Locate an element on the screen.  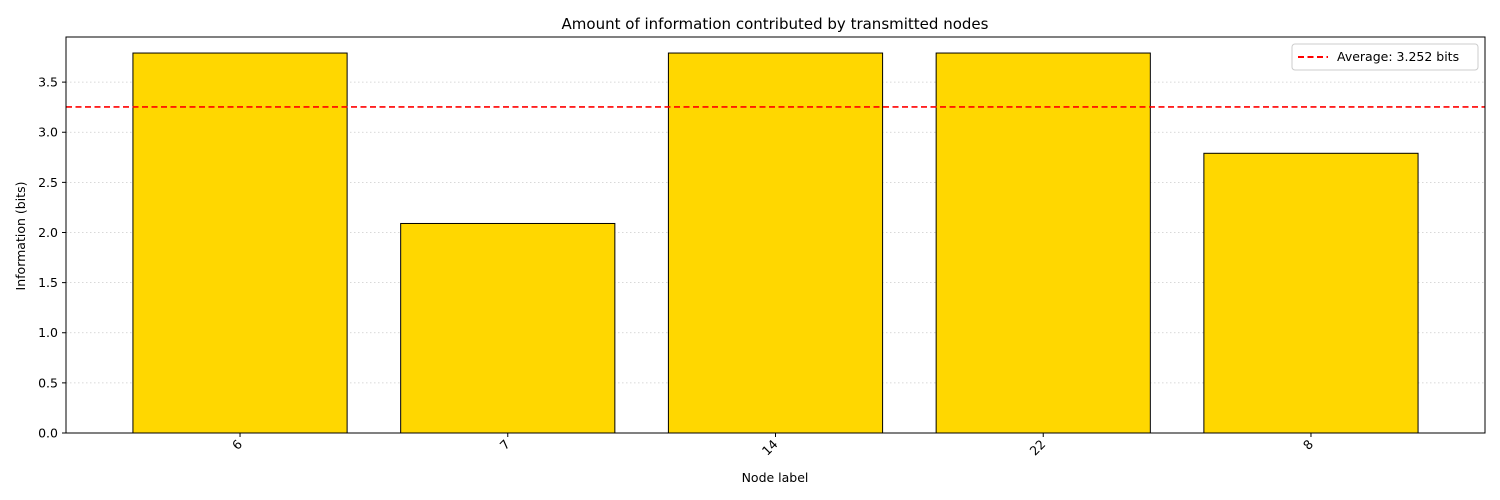
x-axis-label: Node label is located at coordinates (775, 477).